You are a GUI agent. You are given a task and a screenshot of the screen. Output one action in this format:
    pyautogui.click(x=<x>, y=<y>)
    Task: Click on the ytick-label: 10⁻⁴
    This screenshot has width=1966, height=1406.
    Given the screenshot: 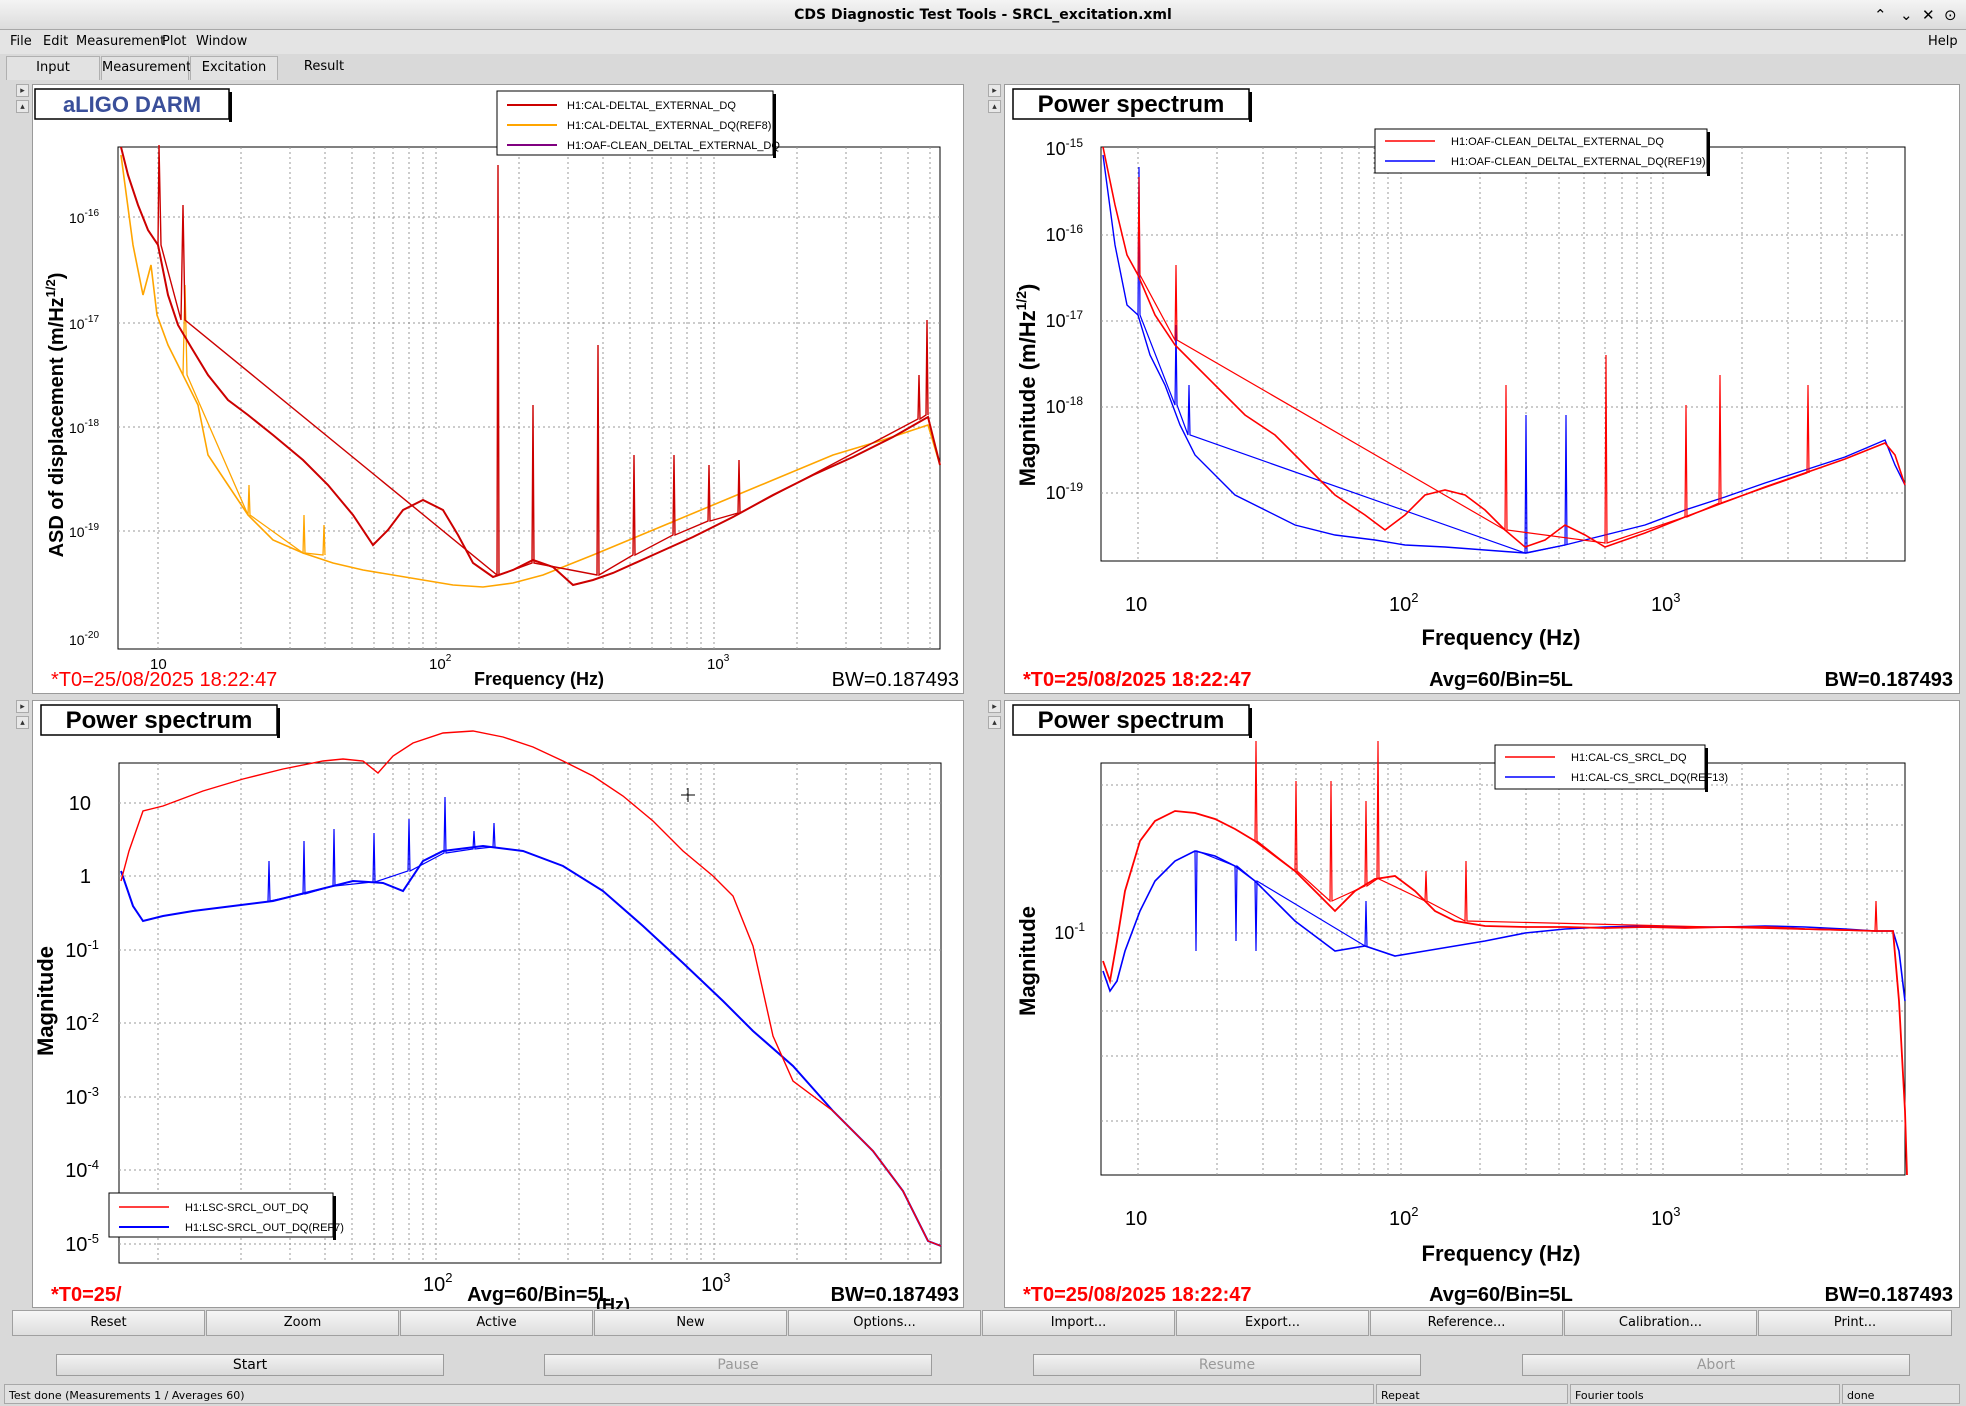 What is the action you would take?
    pyautogui.click(x=82, y=1169)
    